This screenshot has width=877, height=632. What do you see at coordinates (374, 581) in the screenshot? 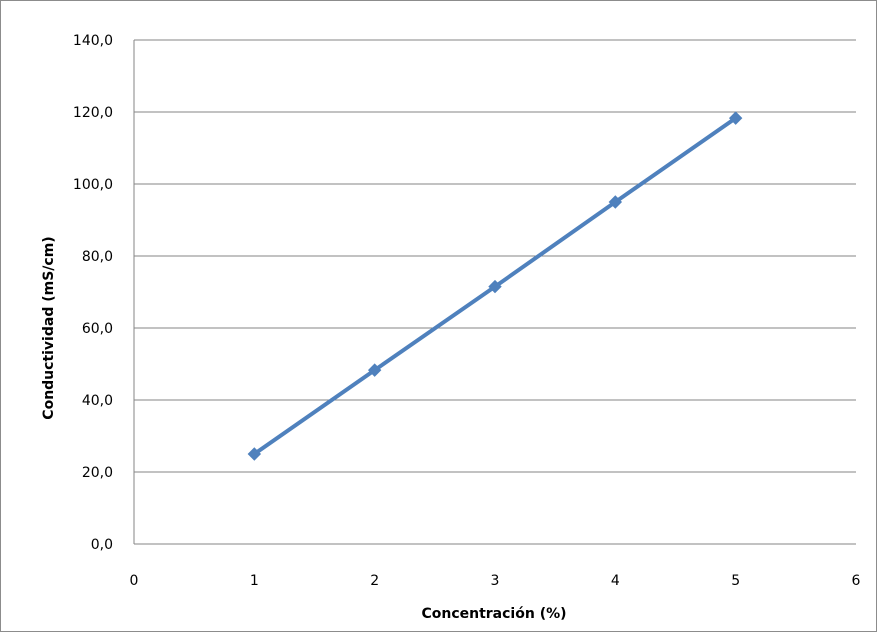
I see `x-tick-label: 2` at bounding box center [374, 581].